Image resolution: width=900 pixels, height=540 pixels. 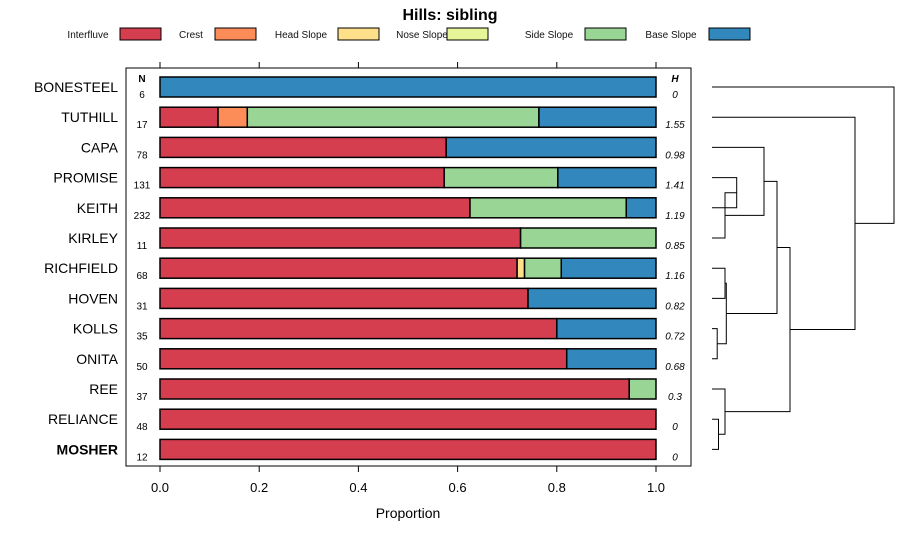 What do you see at coordinates (142, 155) in the screenshot?
I see `n-value-capa: 78` at bounding box center [142, 155].